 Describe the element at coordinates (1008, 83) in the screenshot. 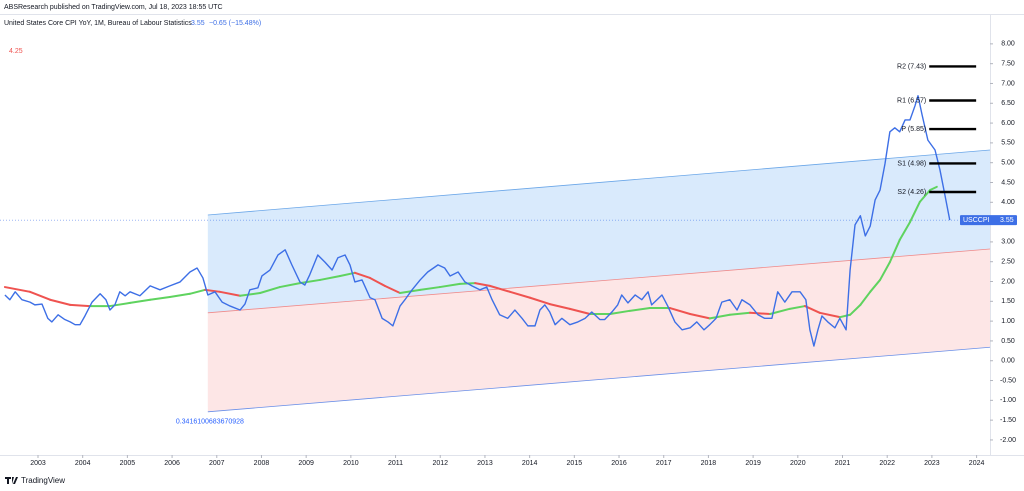

I see `y-tick-label: 7.00` at that location.